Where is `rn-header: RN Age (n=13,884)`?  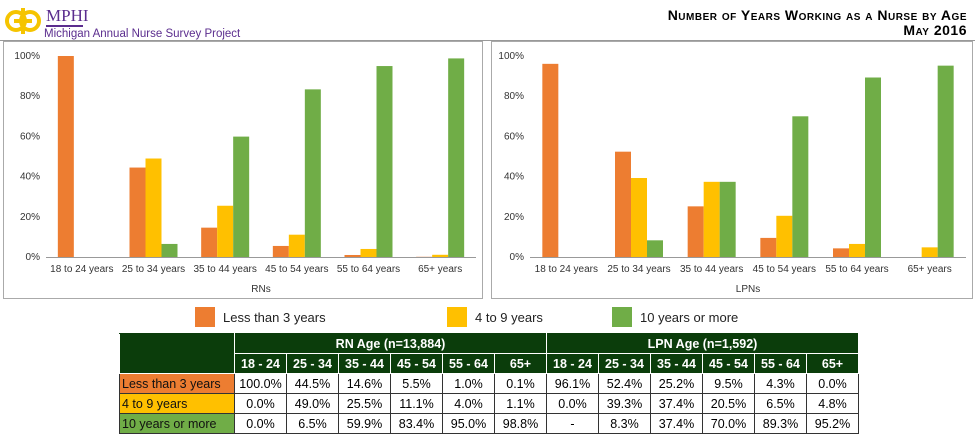
rn-header: RN Age (n=13,884) is located at coordinates (390, 343).